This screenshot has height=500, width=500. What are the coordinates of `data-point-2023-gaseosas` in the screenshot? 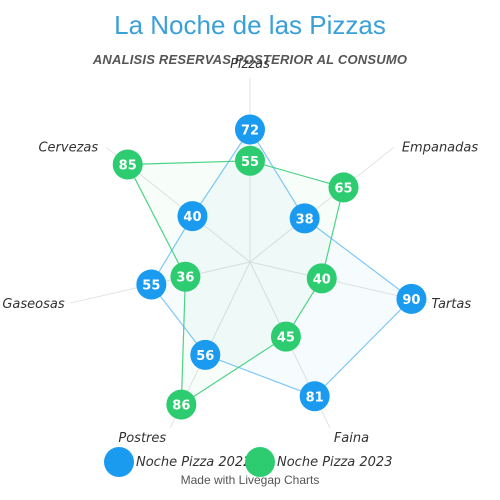 It's located at (185, 276).